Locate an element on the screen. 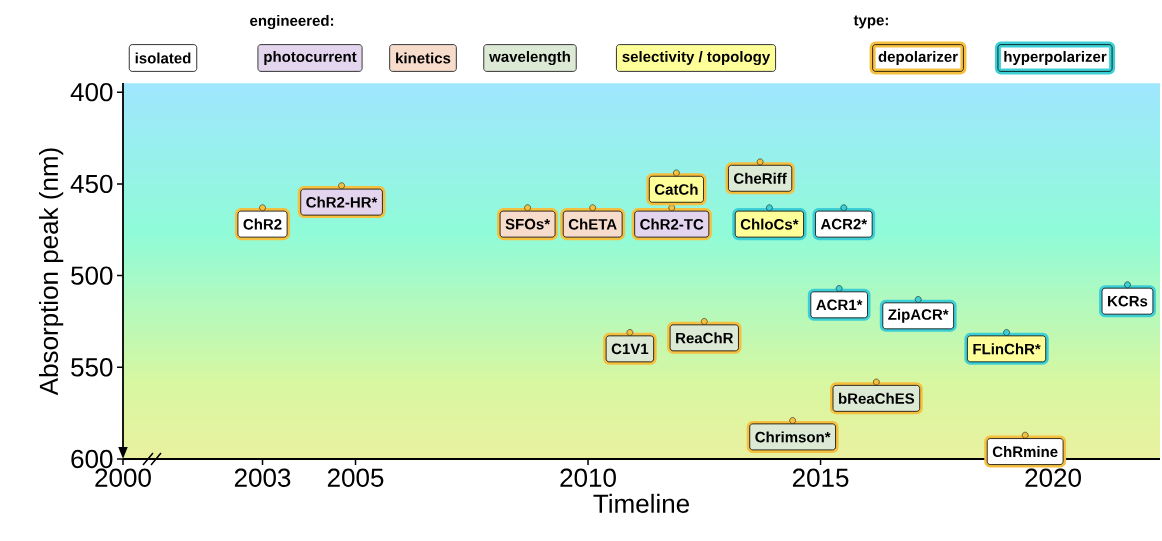 The image size is (1162, 541). data-label: Chrimson* is located at coordinates (793, 437).